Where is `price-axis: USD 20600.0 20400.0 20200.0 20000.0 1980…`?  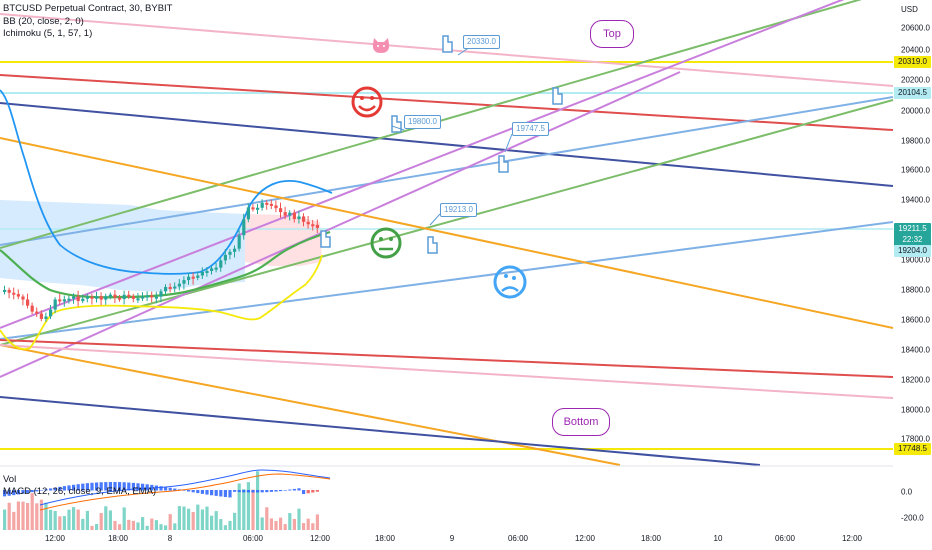 price-axis: USD 20600.0 20400.0 20200.0 20000.0 1980… is located at coordinates (912, 275).